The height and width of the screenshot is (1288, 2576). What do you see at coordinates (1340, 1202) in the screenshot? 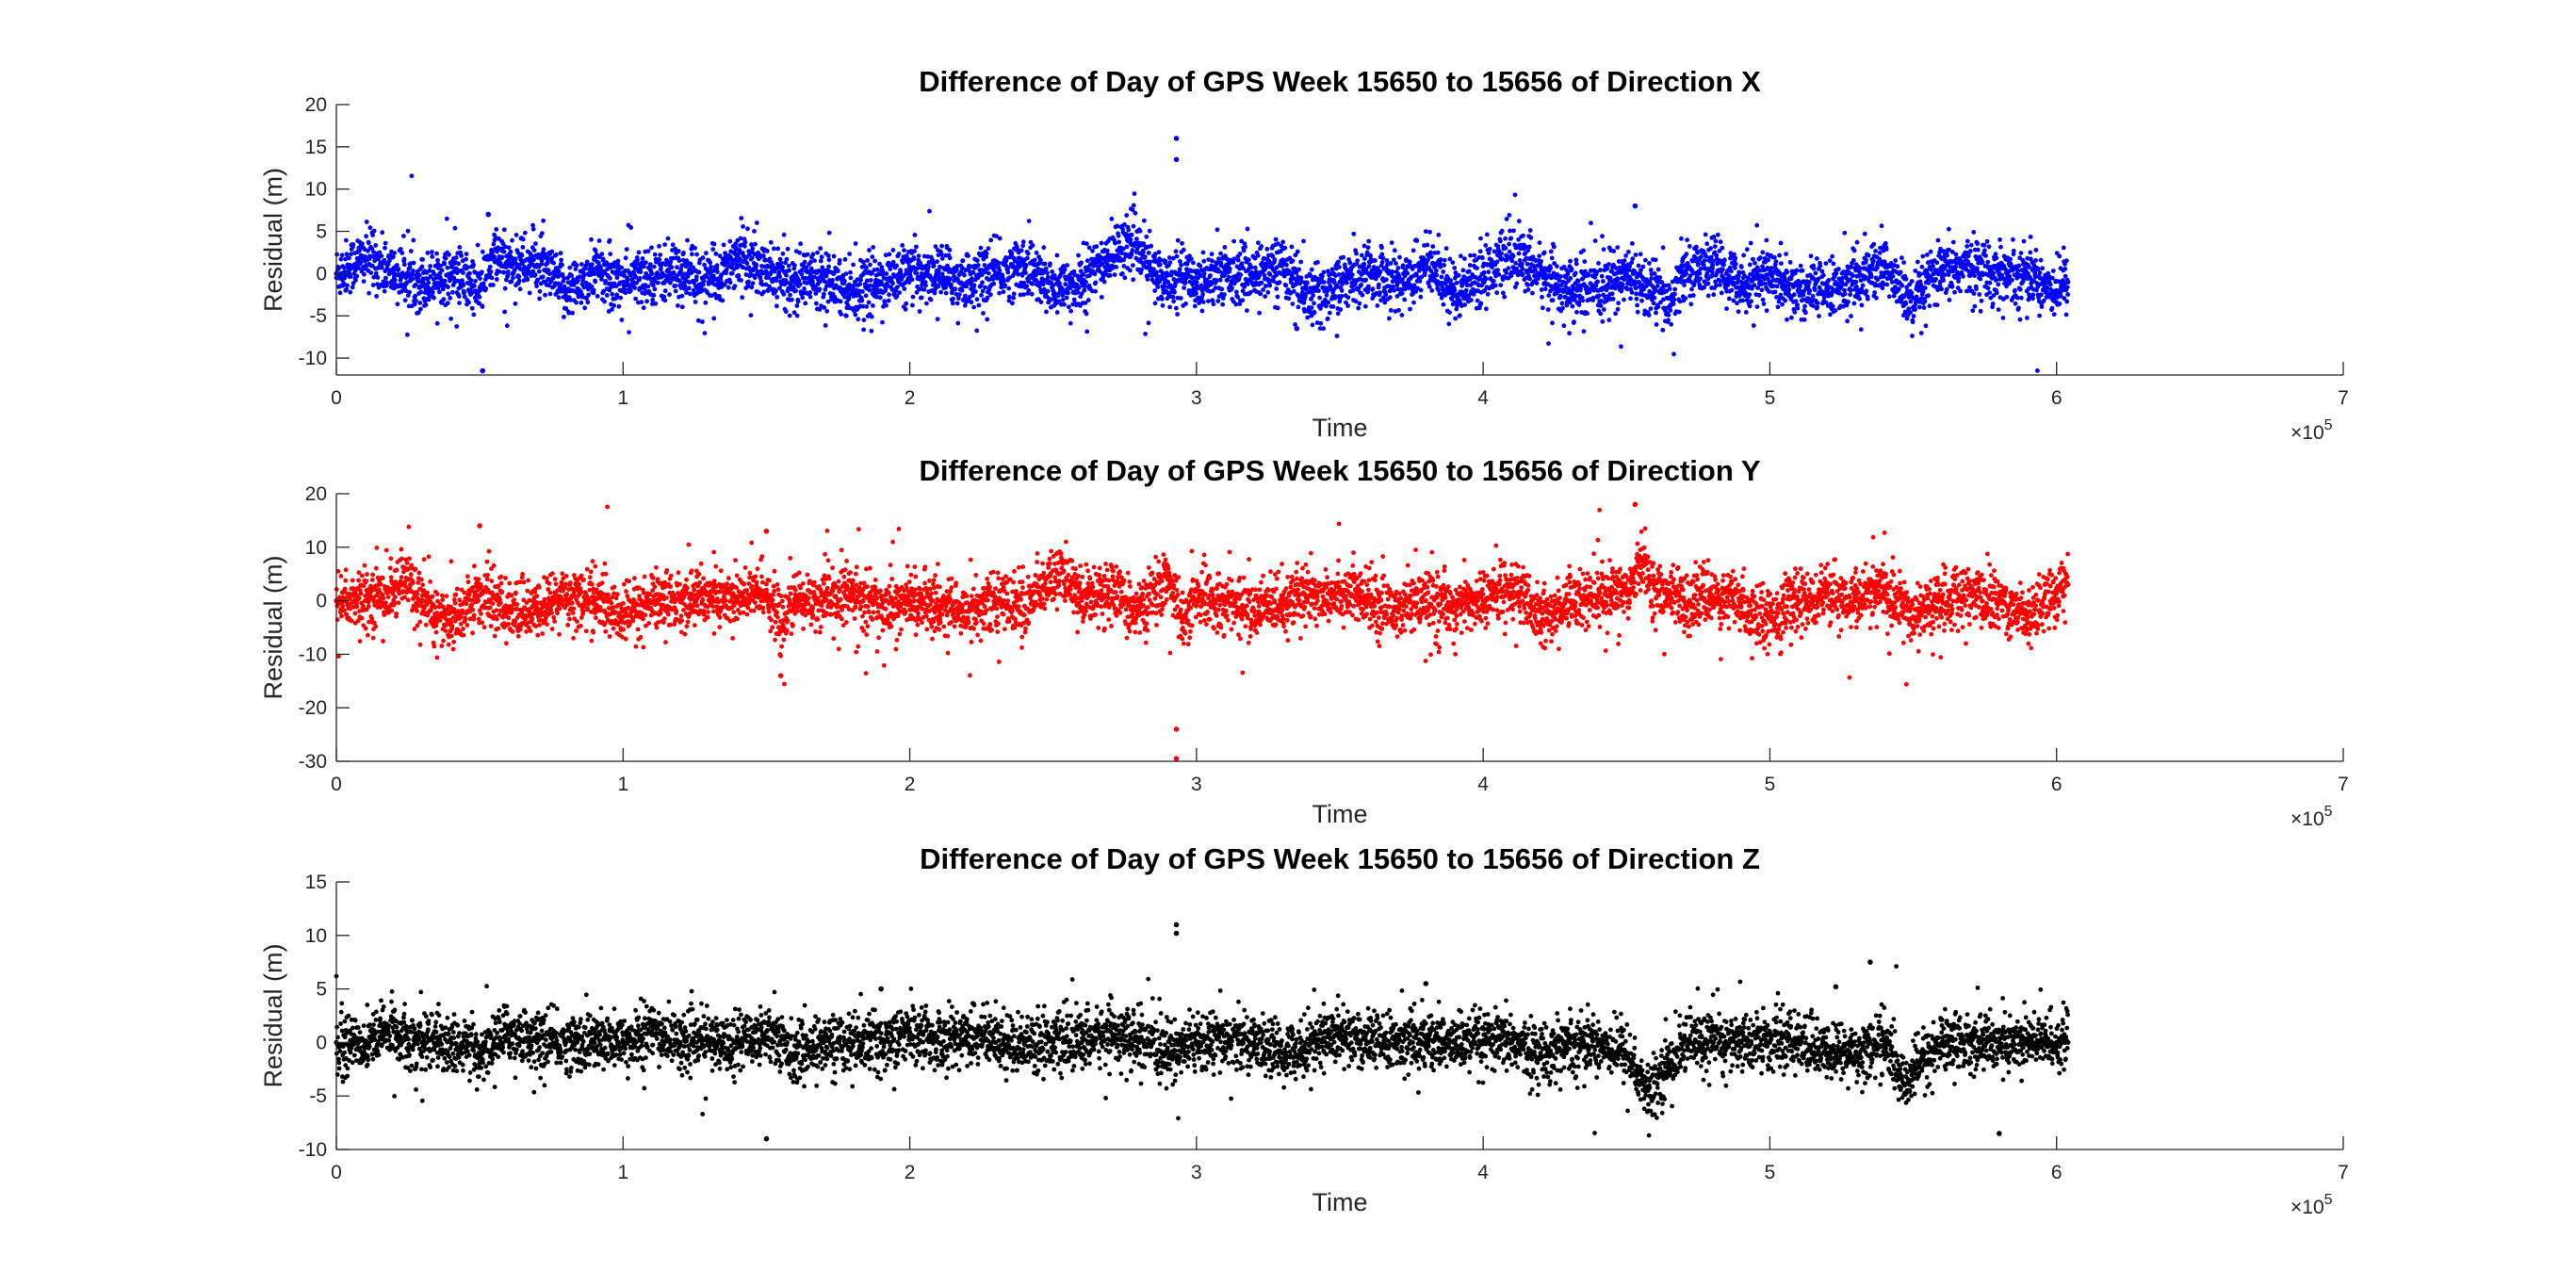
I see `xlabel-z: Time` at bounding box center [1340, 1202].